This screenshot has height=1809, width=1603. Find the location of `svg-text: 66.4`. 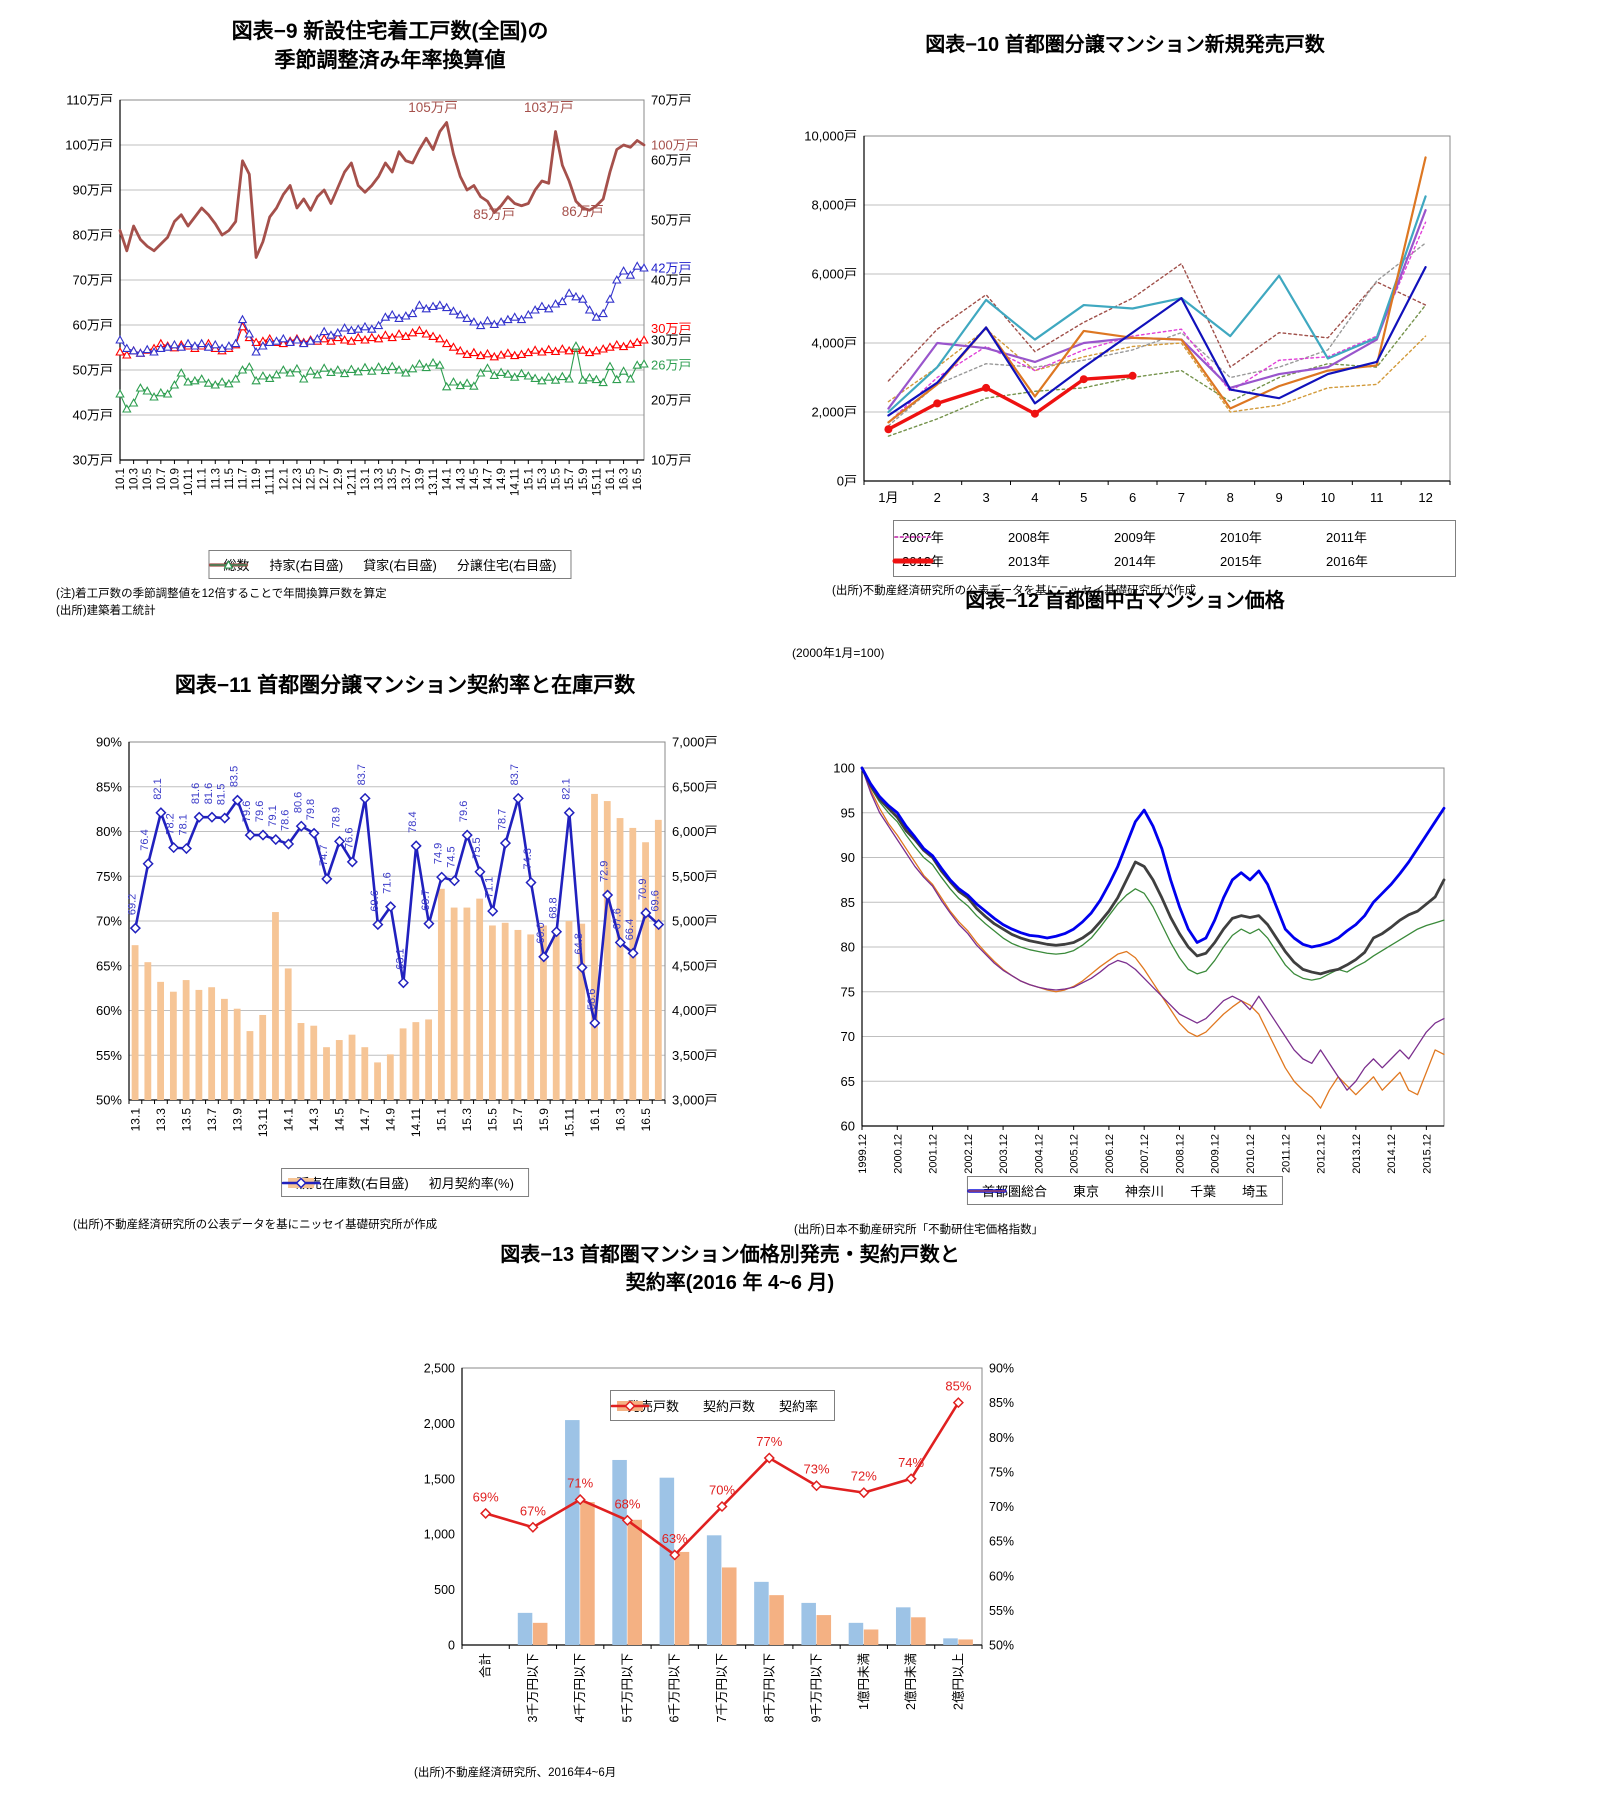

svg-text: 66.4 is located at coordinates (630, 929).